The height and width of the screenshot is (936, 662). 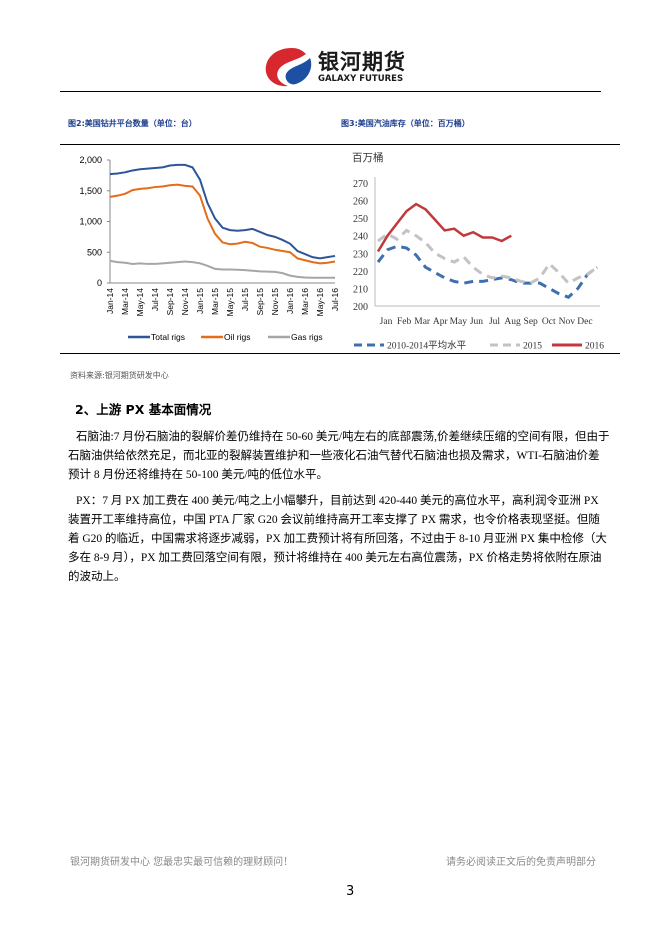 What do you see at coordinates (215, 301) in the screenshot?
I see `x-tick-label: Mar-15` at bounding box center [215, 301].